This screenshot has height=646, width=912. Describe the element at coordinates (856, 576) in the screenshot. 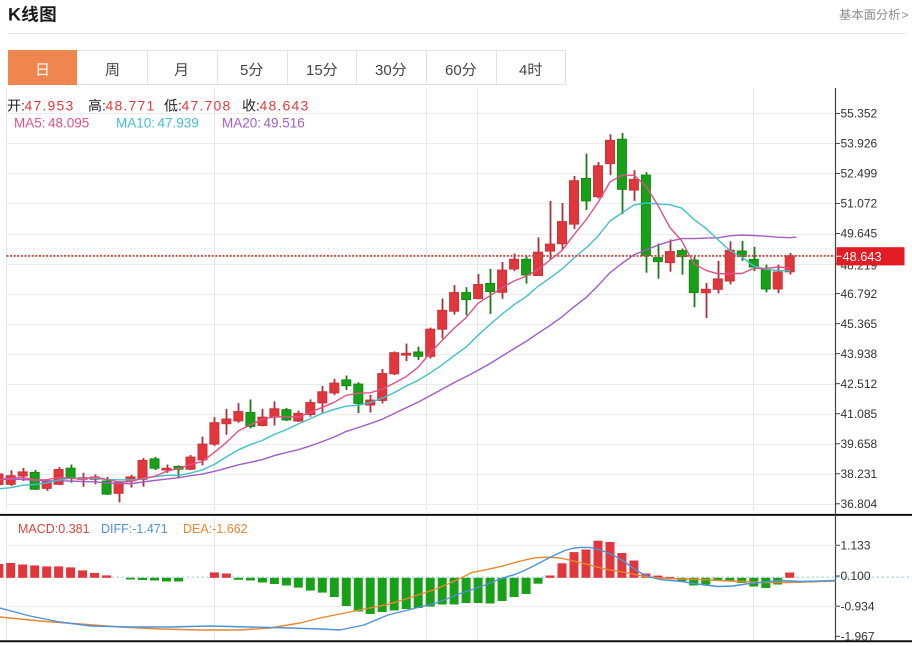

I see `svg-text: 0.100` at that location.